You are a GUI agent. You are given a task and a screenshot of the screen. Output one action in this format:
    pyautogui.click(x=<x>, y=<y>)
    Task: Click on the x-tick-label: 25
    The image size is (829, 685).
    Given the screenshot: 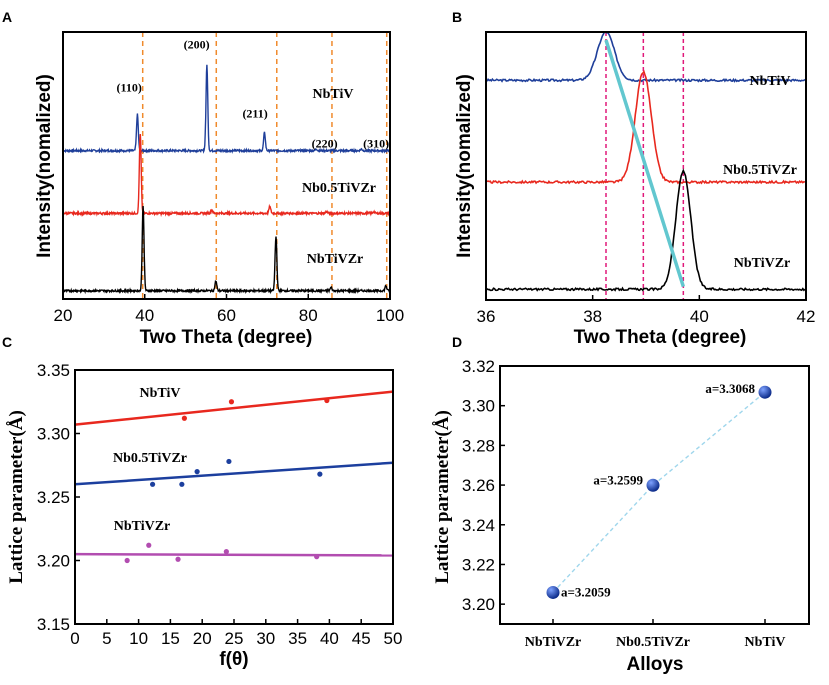 What is the action you would take?
    pyautogui.click(x=234, y=638)
    